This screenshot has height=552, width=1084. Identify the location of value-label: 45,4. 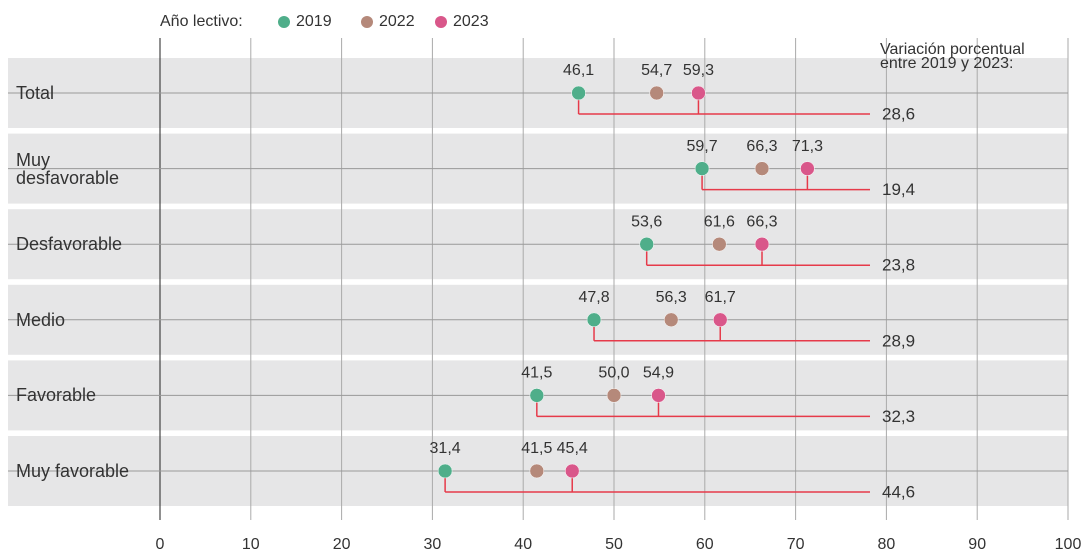
(572, 448).